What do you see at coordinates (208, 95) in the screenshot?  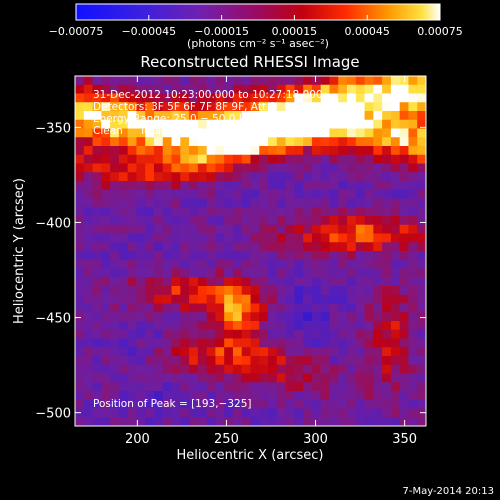 I see `annotation-time-range: 31-Dec-2012 10:23:00.000 to 10:27:18.000` at bounding box center [208, 95].